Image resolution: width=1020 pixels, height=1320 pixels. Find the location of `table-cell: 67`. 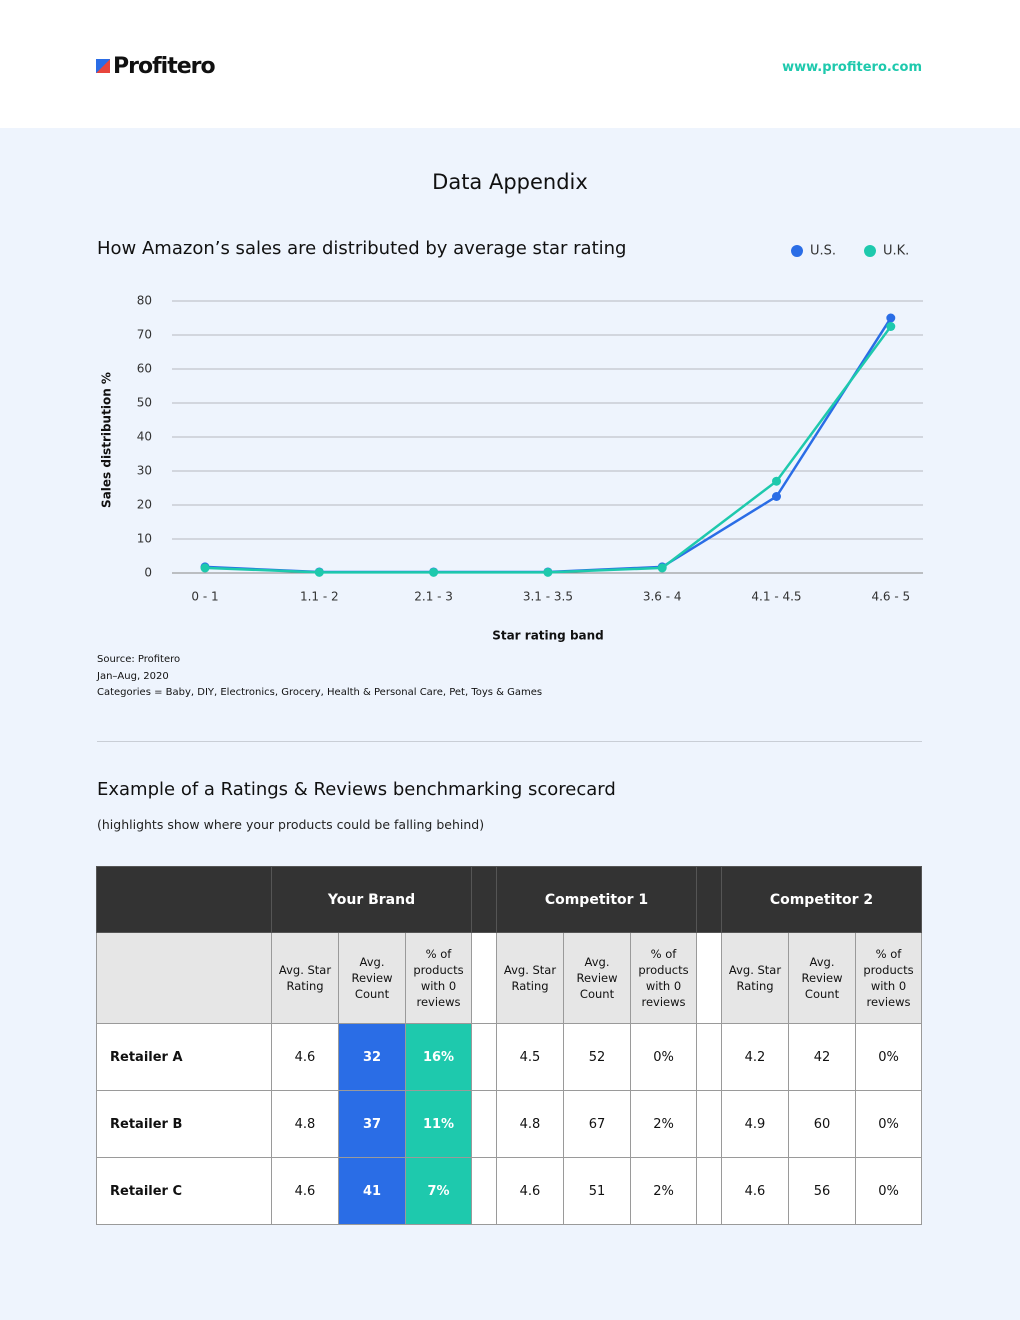

table-cell: 67 is located at coordinates (597, 1124).